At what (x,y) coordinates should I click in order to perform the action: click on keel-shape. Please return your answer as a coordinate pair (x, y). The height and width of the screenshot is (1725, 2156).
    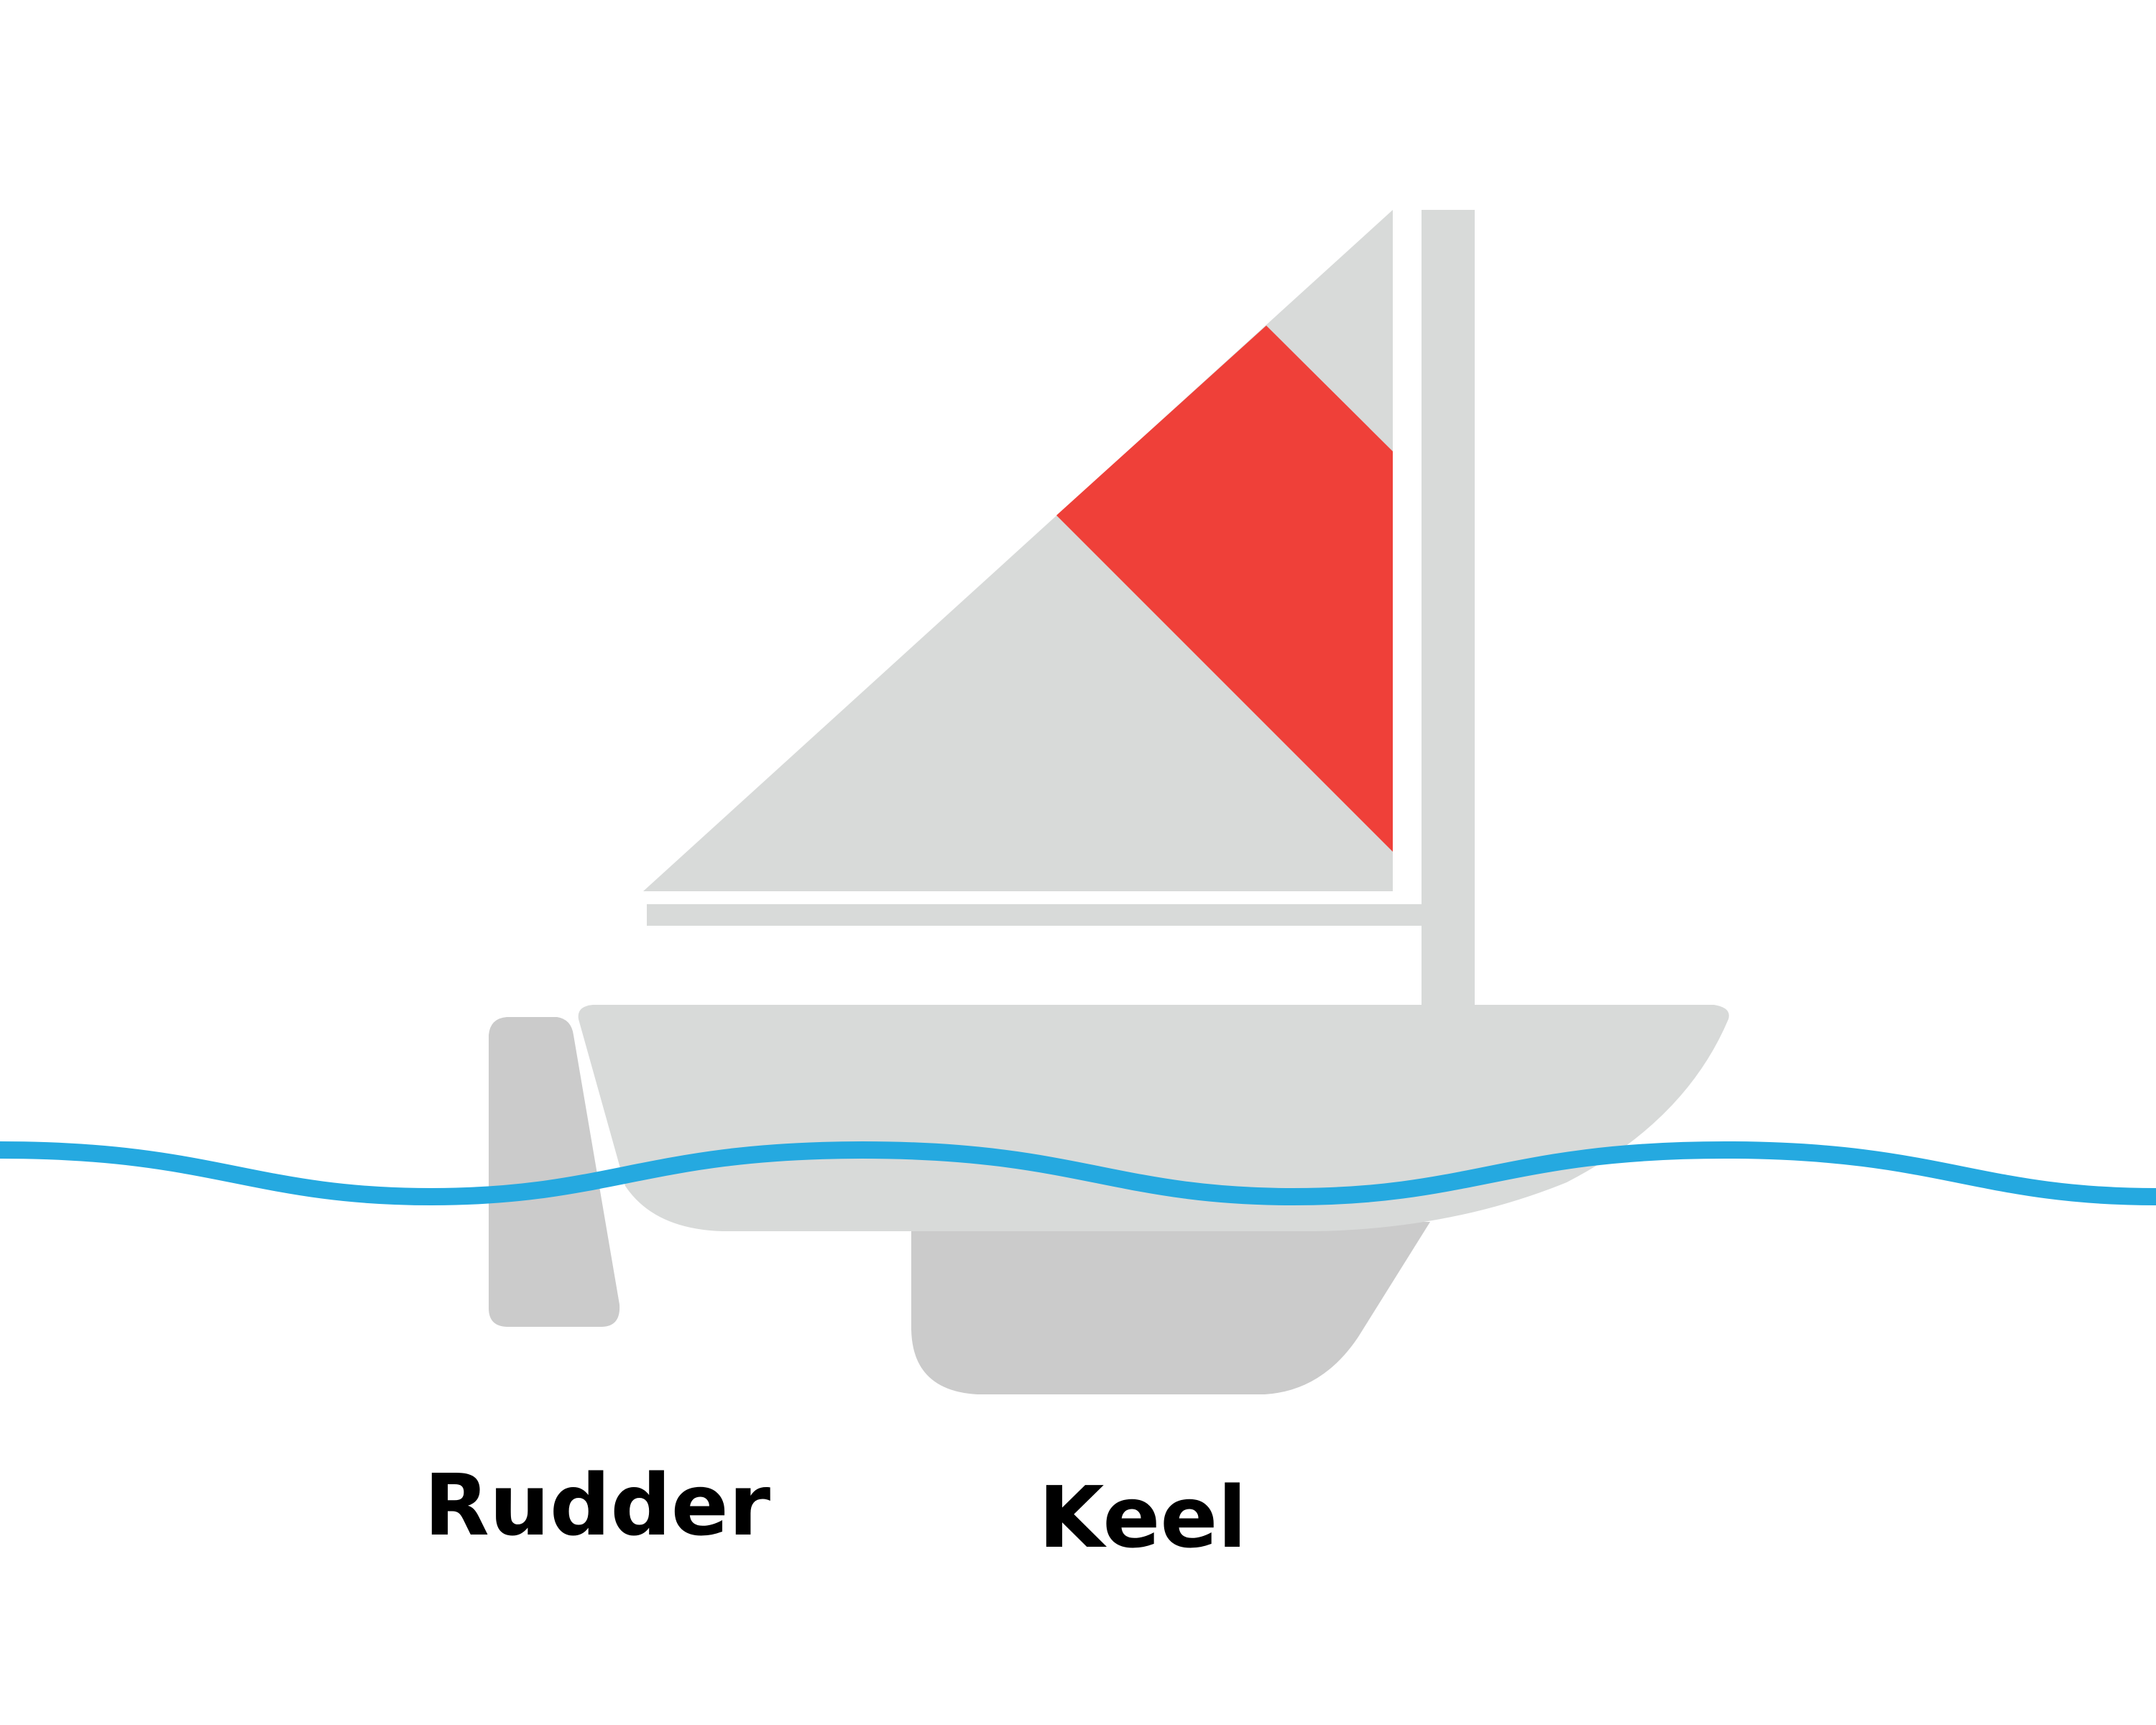
    Looking at the image, I should click on (1170, 1308).